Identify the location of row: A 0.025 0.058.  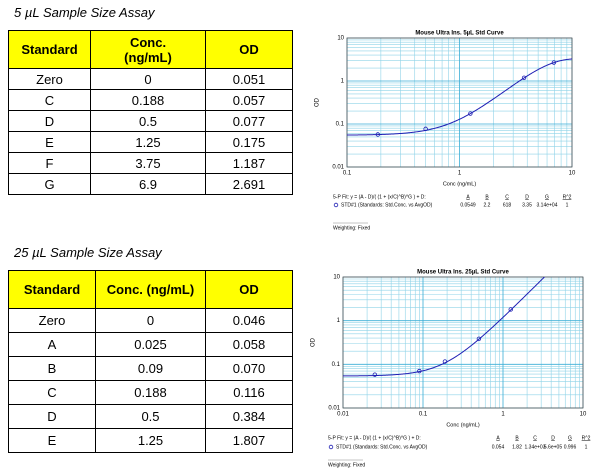
(150, 344).